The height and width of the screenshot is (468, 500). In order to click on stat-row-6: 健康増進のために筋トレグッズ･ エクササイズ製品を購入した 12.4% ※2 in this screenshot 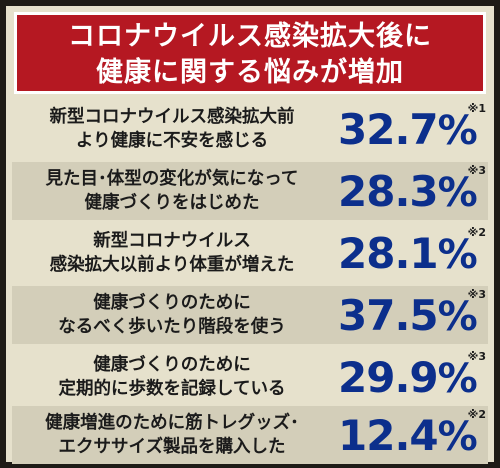, I will do `click(250, 435)`.